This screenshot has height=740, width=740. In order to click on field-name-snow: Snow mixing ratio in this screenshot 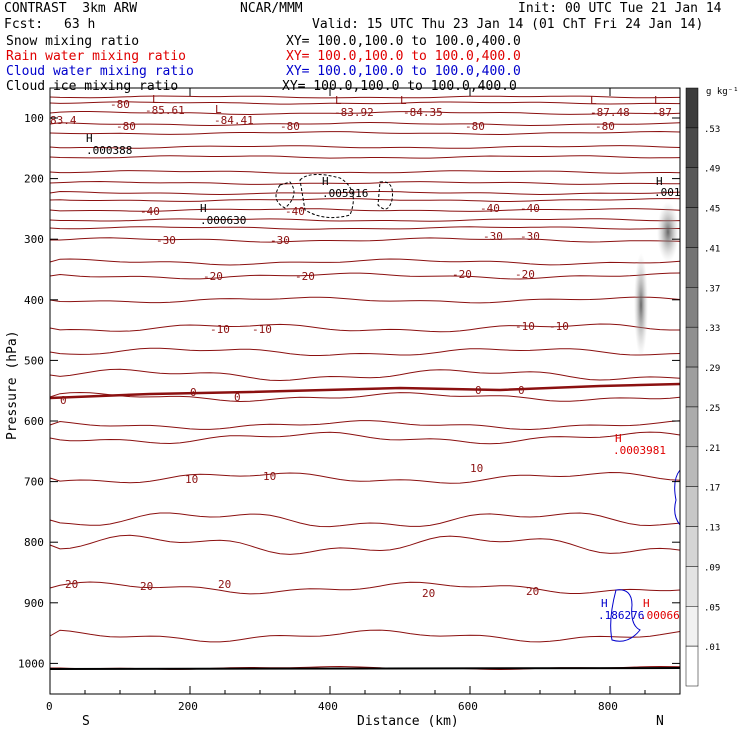, I will do `click(73, 41)`.